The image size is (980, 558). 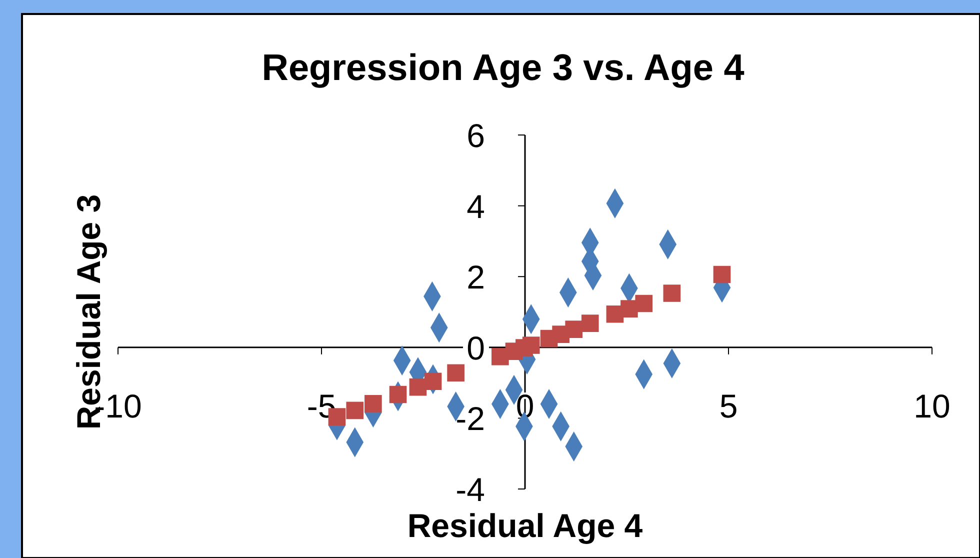 What do you see at coordinates (932, 405) in the screenshot?
I see `x-tick-label: 10` at bounding box center [932, 405].